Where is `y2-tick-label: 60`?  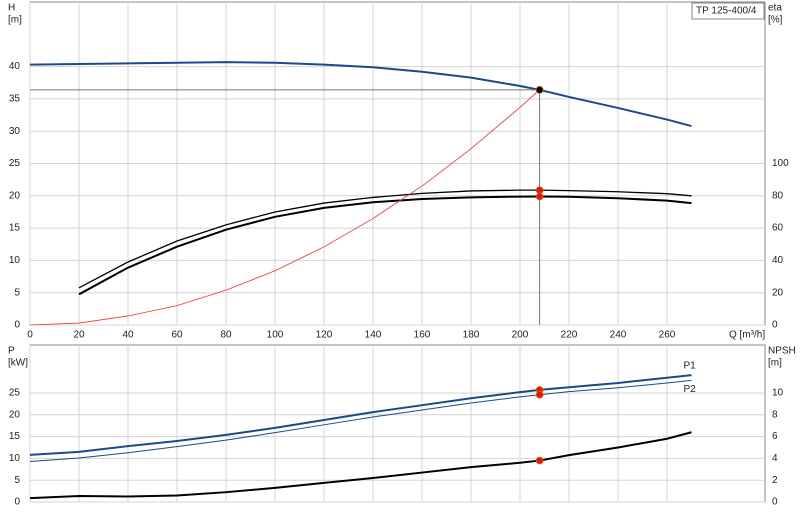
y2-tick-label: 60 is located at coordinates (778, 228).